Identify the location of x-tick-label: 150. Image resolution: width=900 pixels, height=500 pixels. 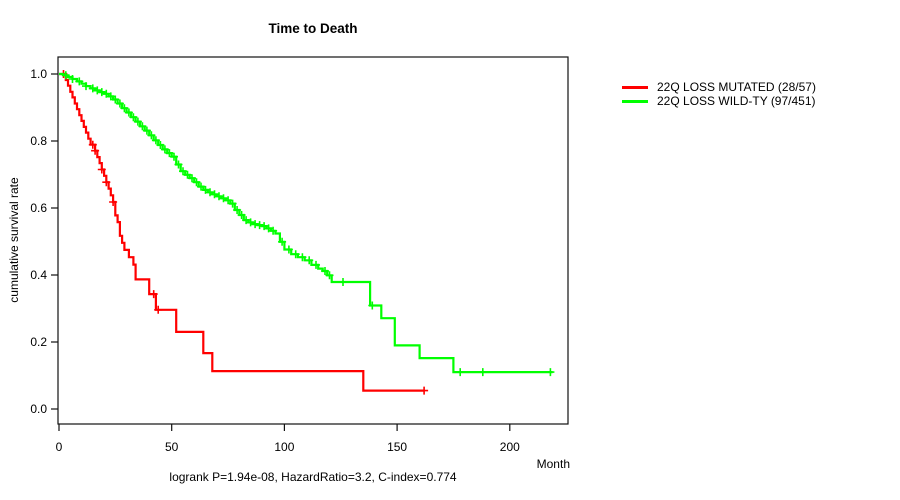
(397, 447).